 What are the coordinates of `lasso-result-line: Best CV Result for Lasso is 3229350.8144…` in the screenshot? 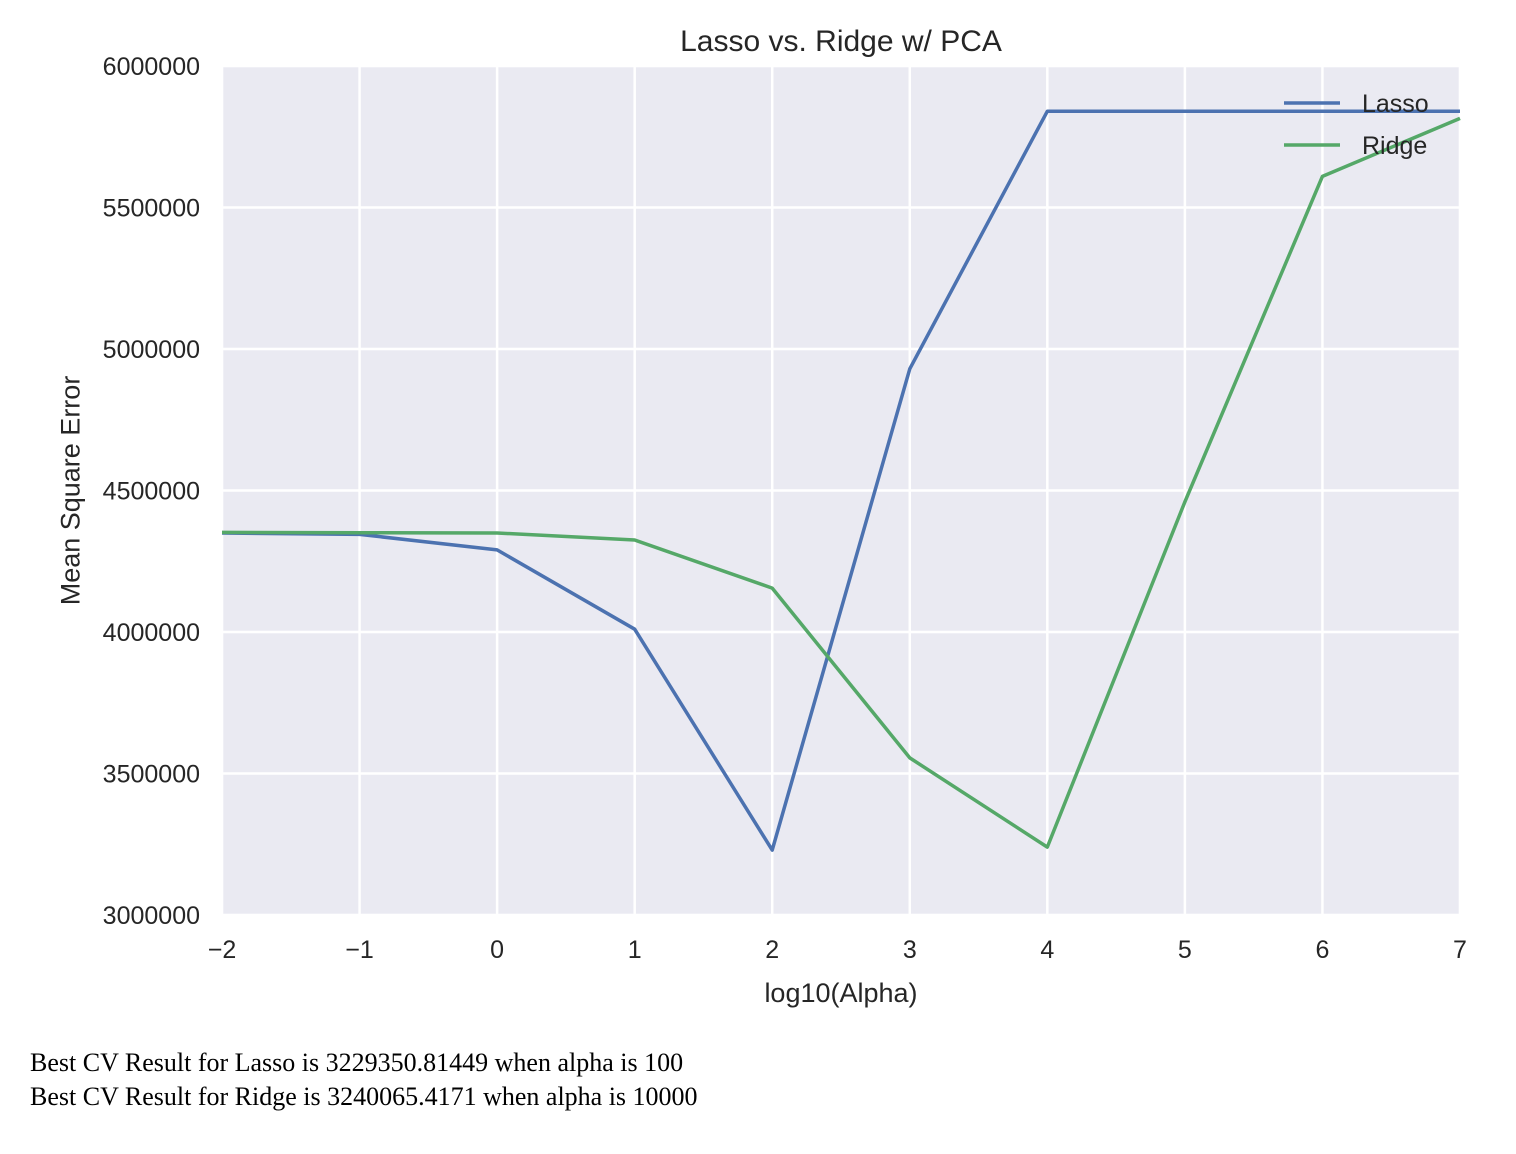 It's located at (357, 1062).